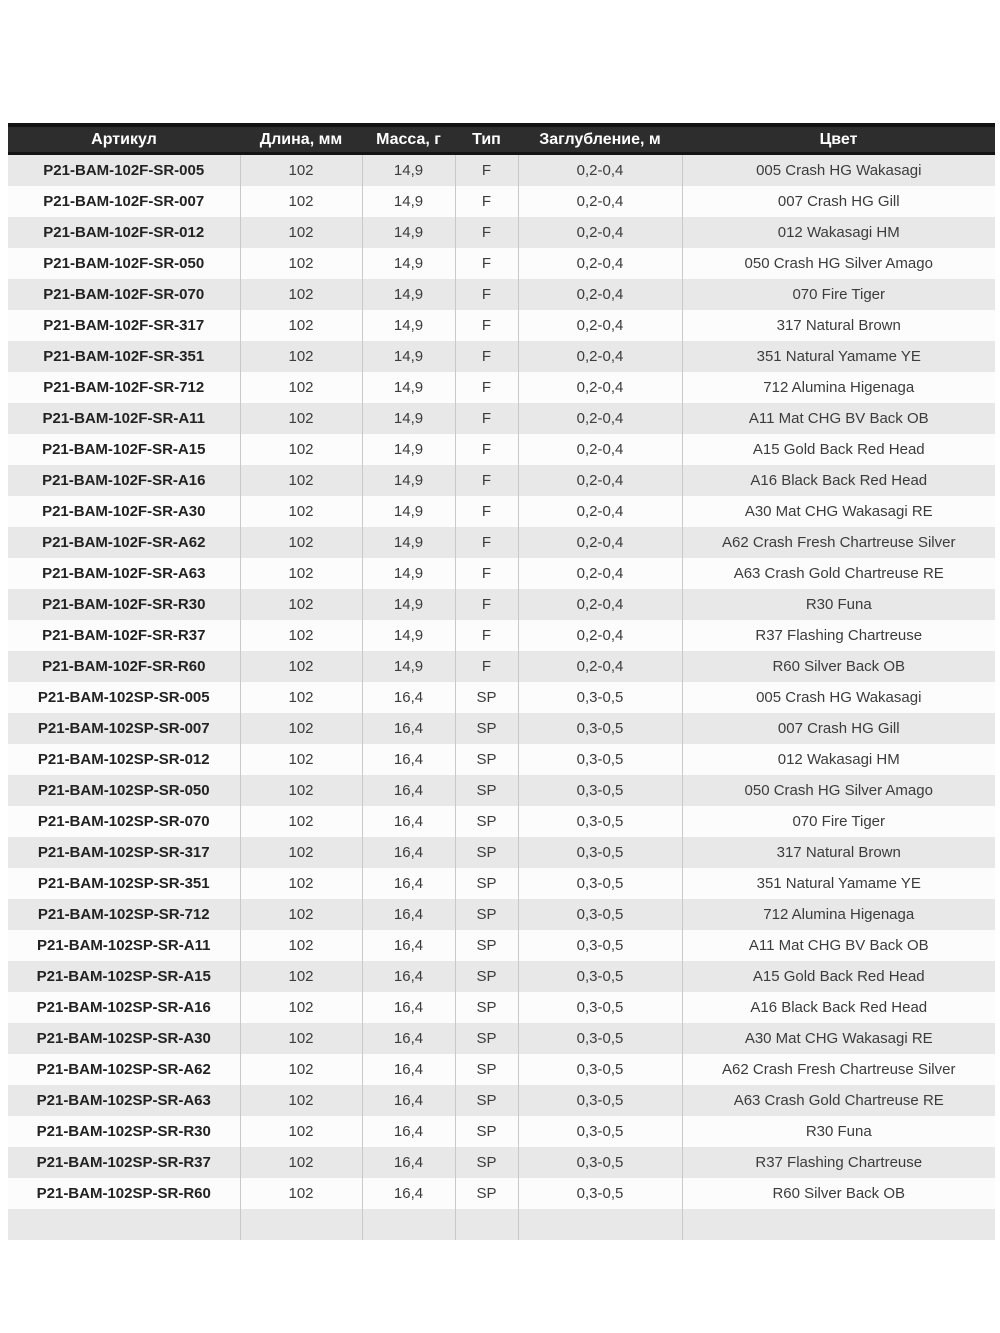  What do you see at coordinates (124, 883) in the screenshot?
I see `cell-article: P21-BAM-102SP-SR-351` at bounding box center [124, 883].